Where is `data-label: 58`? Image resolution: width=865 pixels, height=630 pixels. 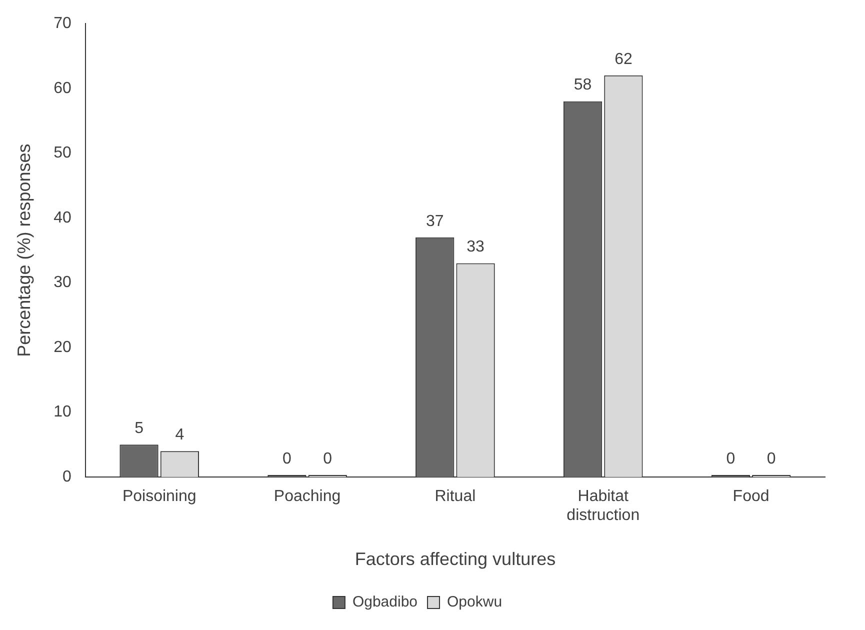 data-label: 58 is located at coordinates (583, 85).